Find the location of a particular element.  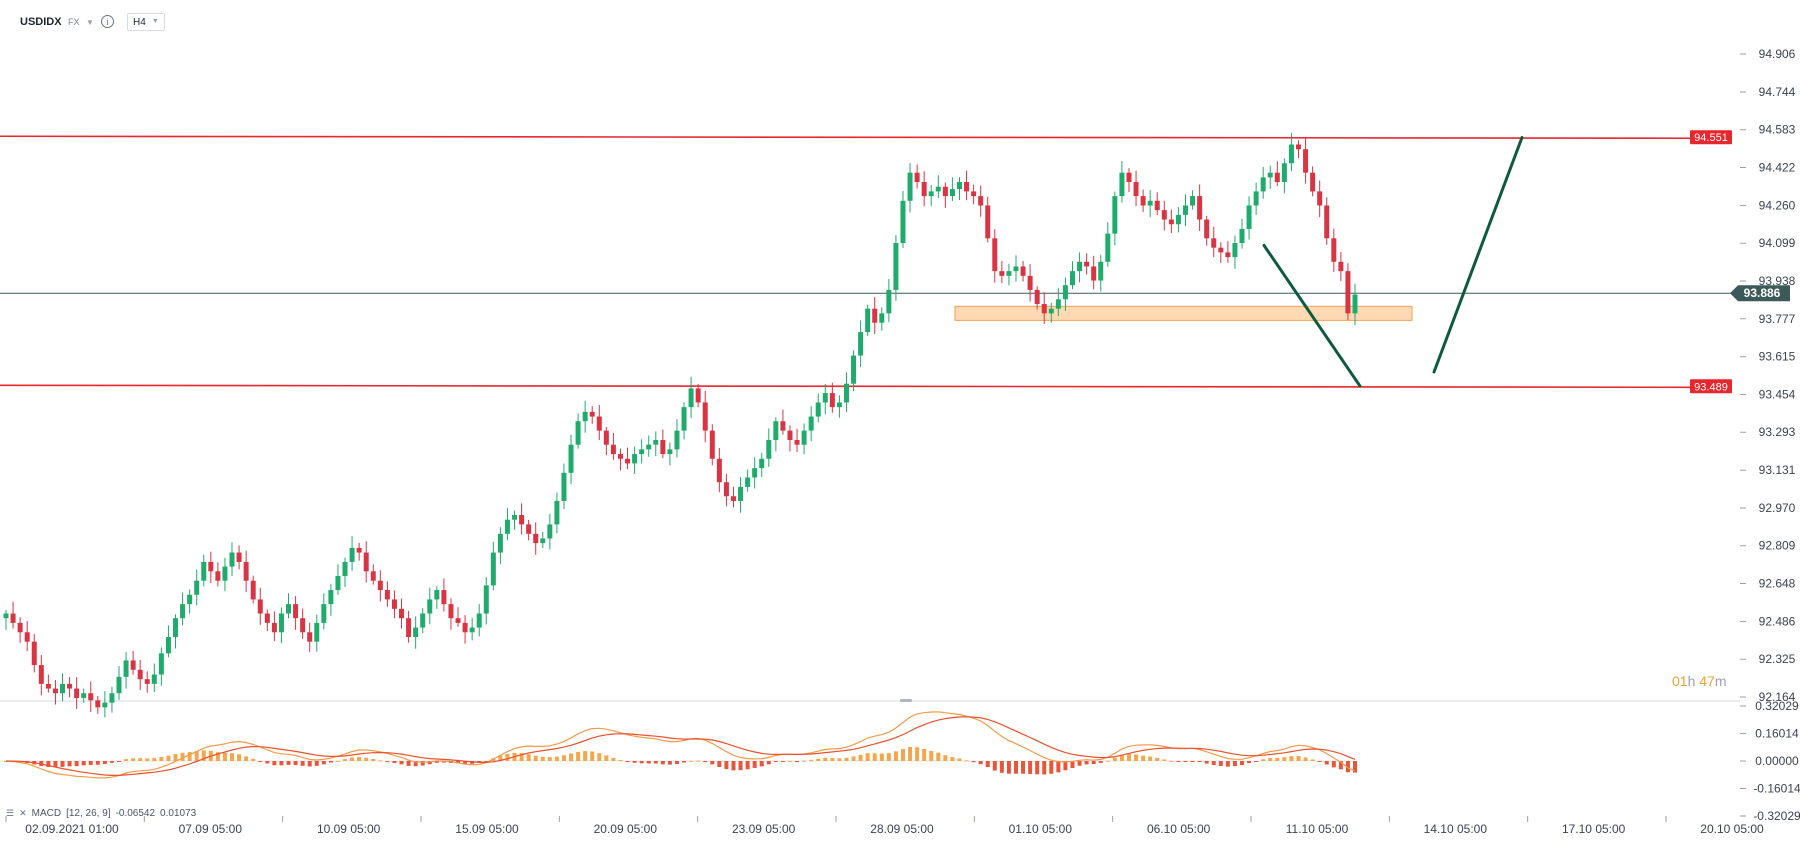

price-tick-label: 92.809 is located at coordinates (1777, 546).